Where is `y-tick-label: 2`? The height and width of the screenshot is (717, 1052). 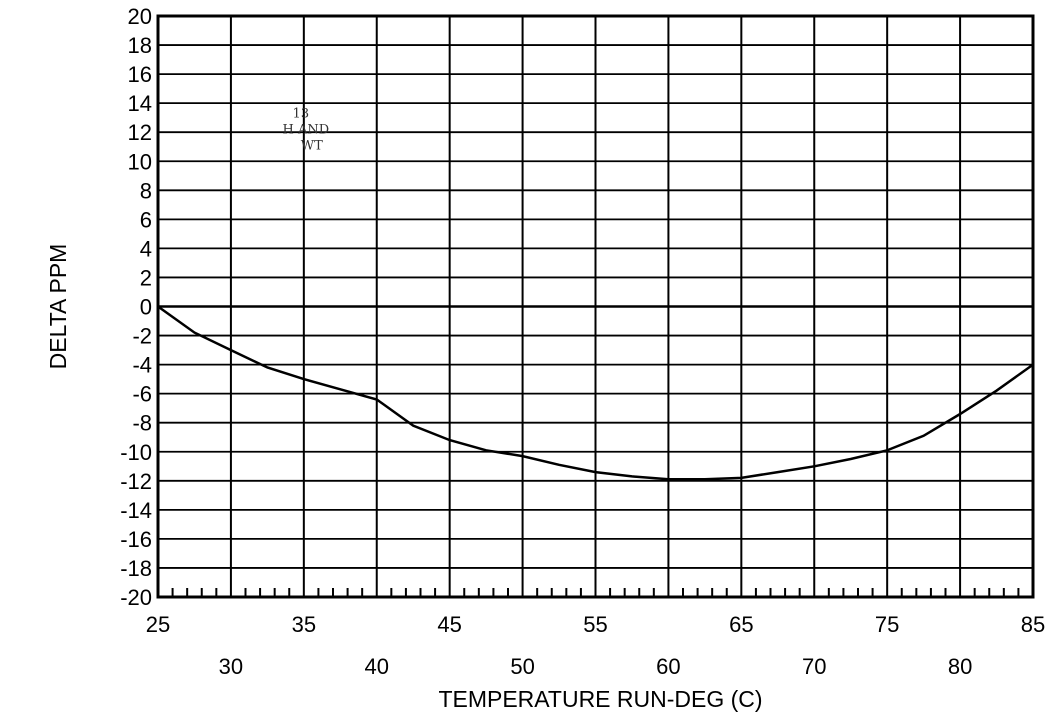
y-tick-label: 2 is located at coordinates (146, 277).